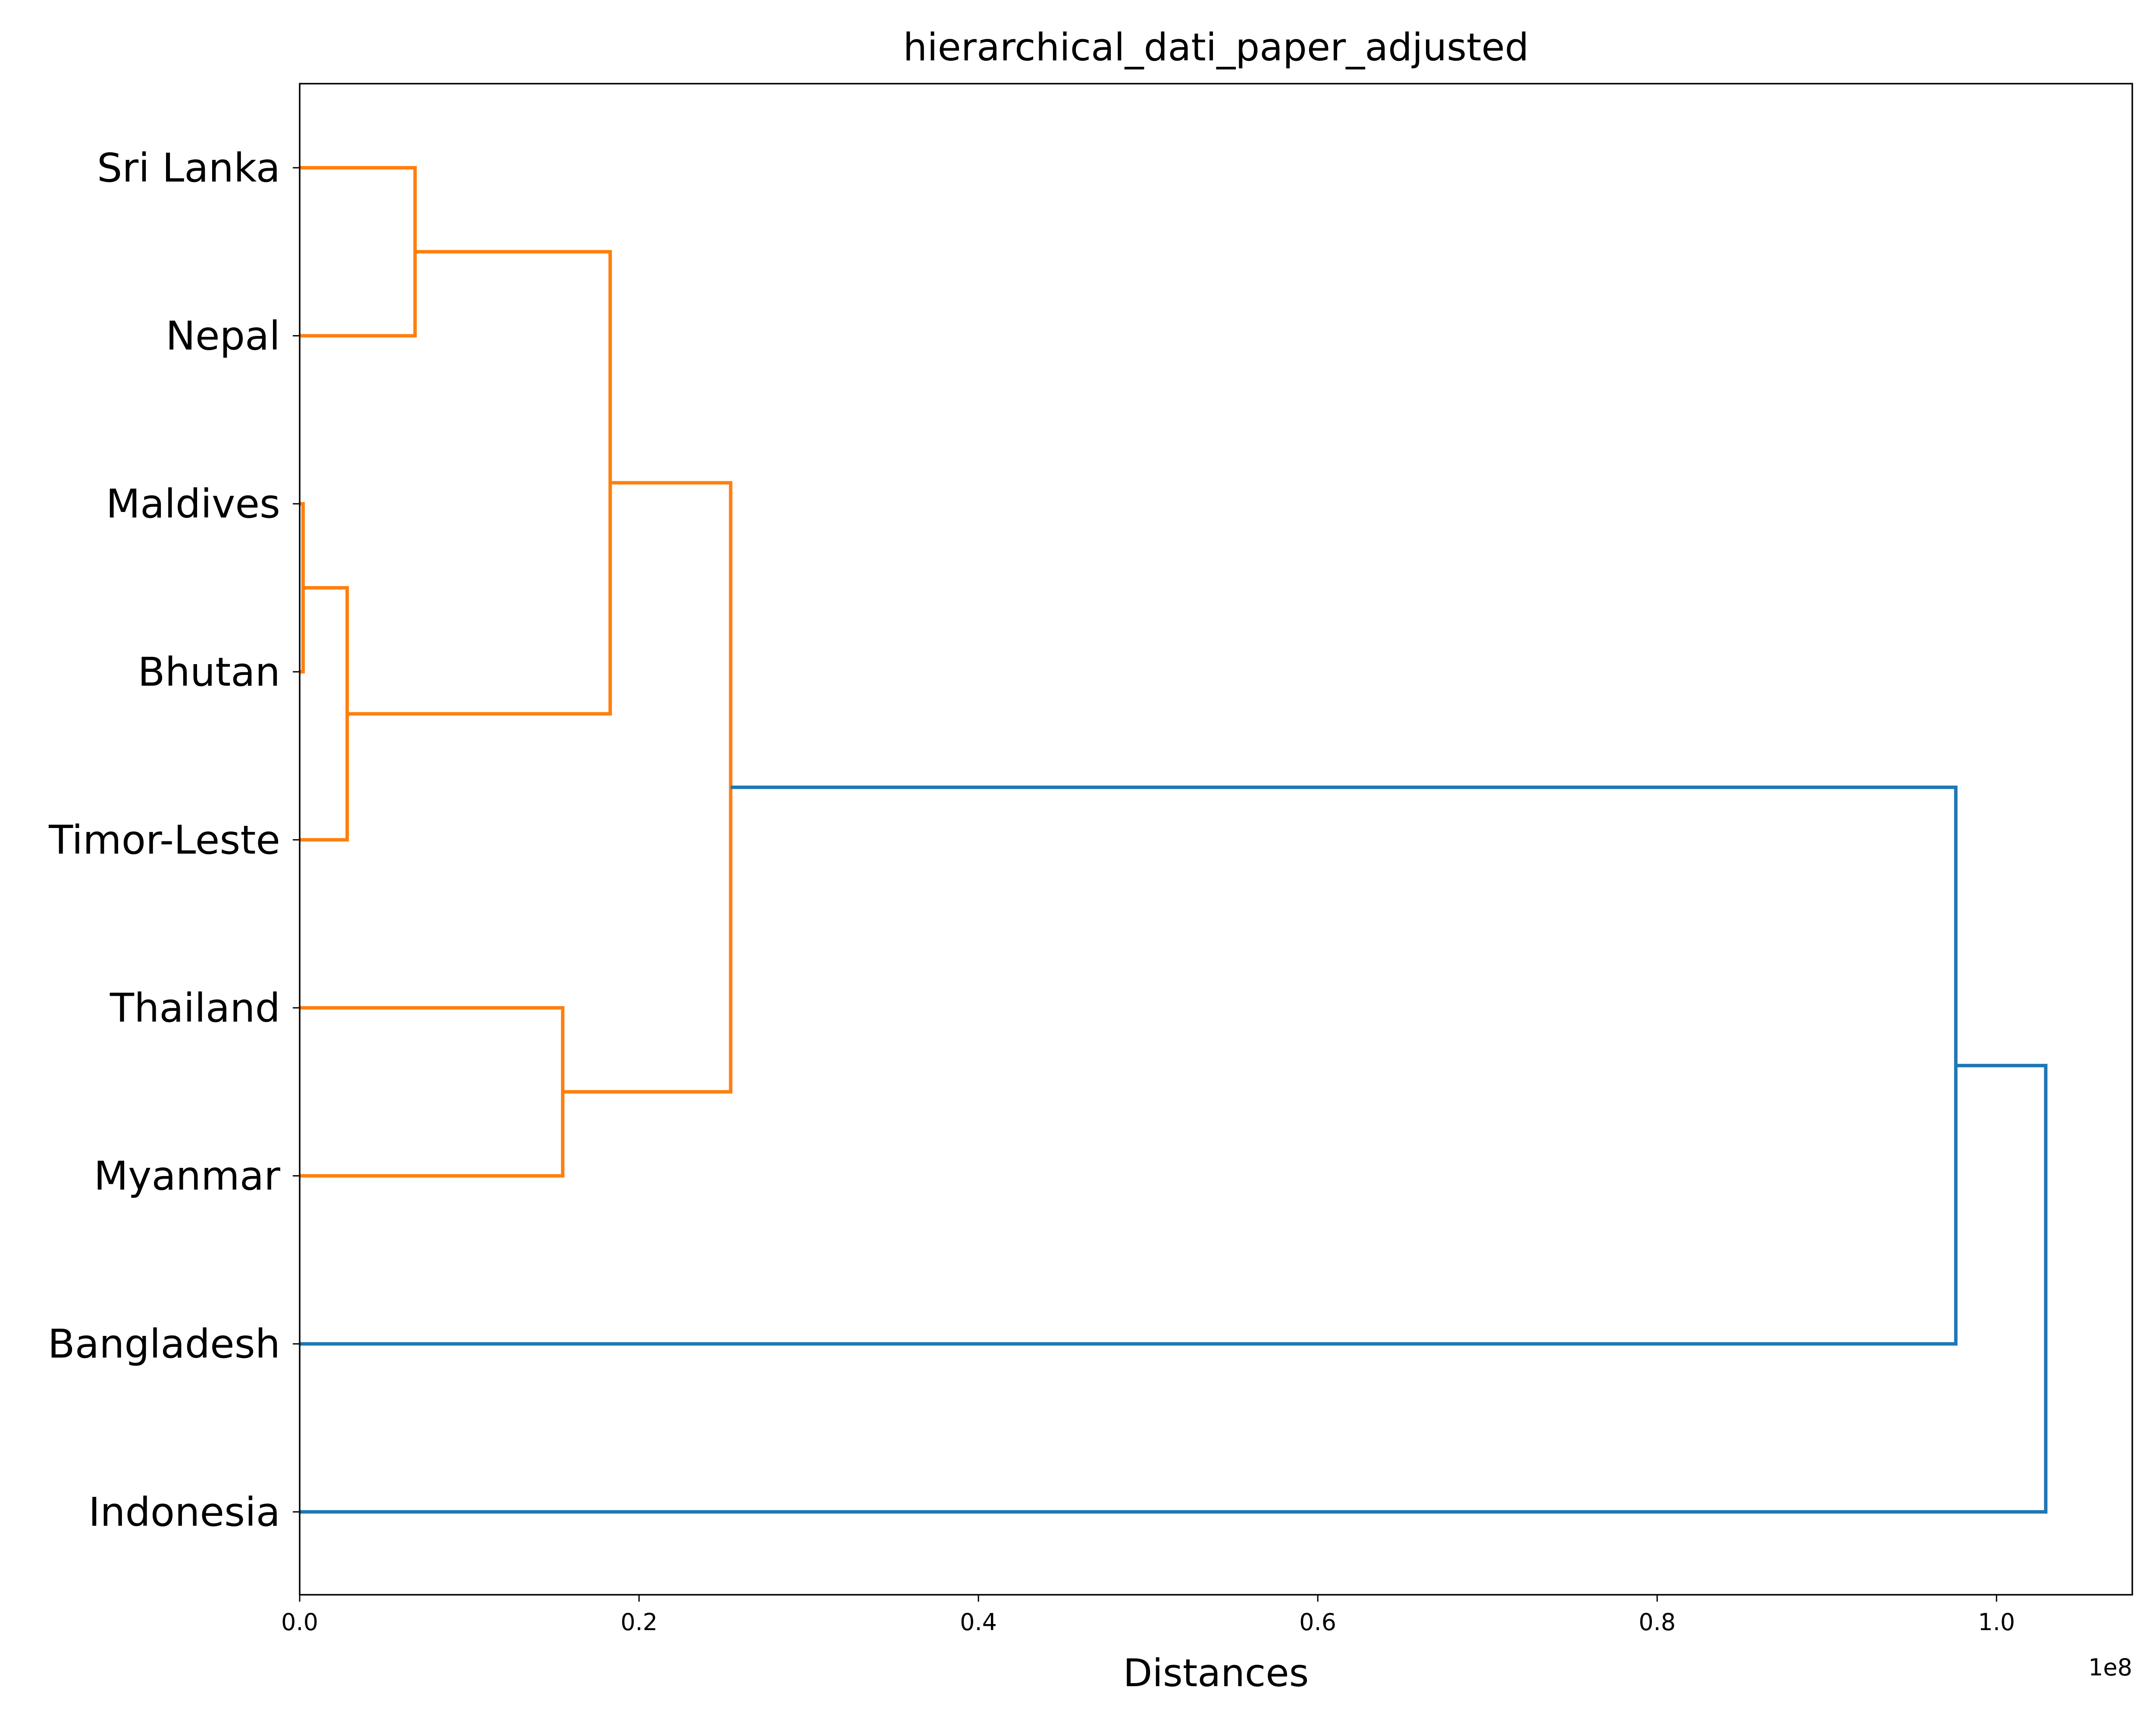  What do you see at coordinates (1216, 1673) in the screenshot?
I see `x-axis-label: Distances` at bounding box center [1216, 1673].